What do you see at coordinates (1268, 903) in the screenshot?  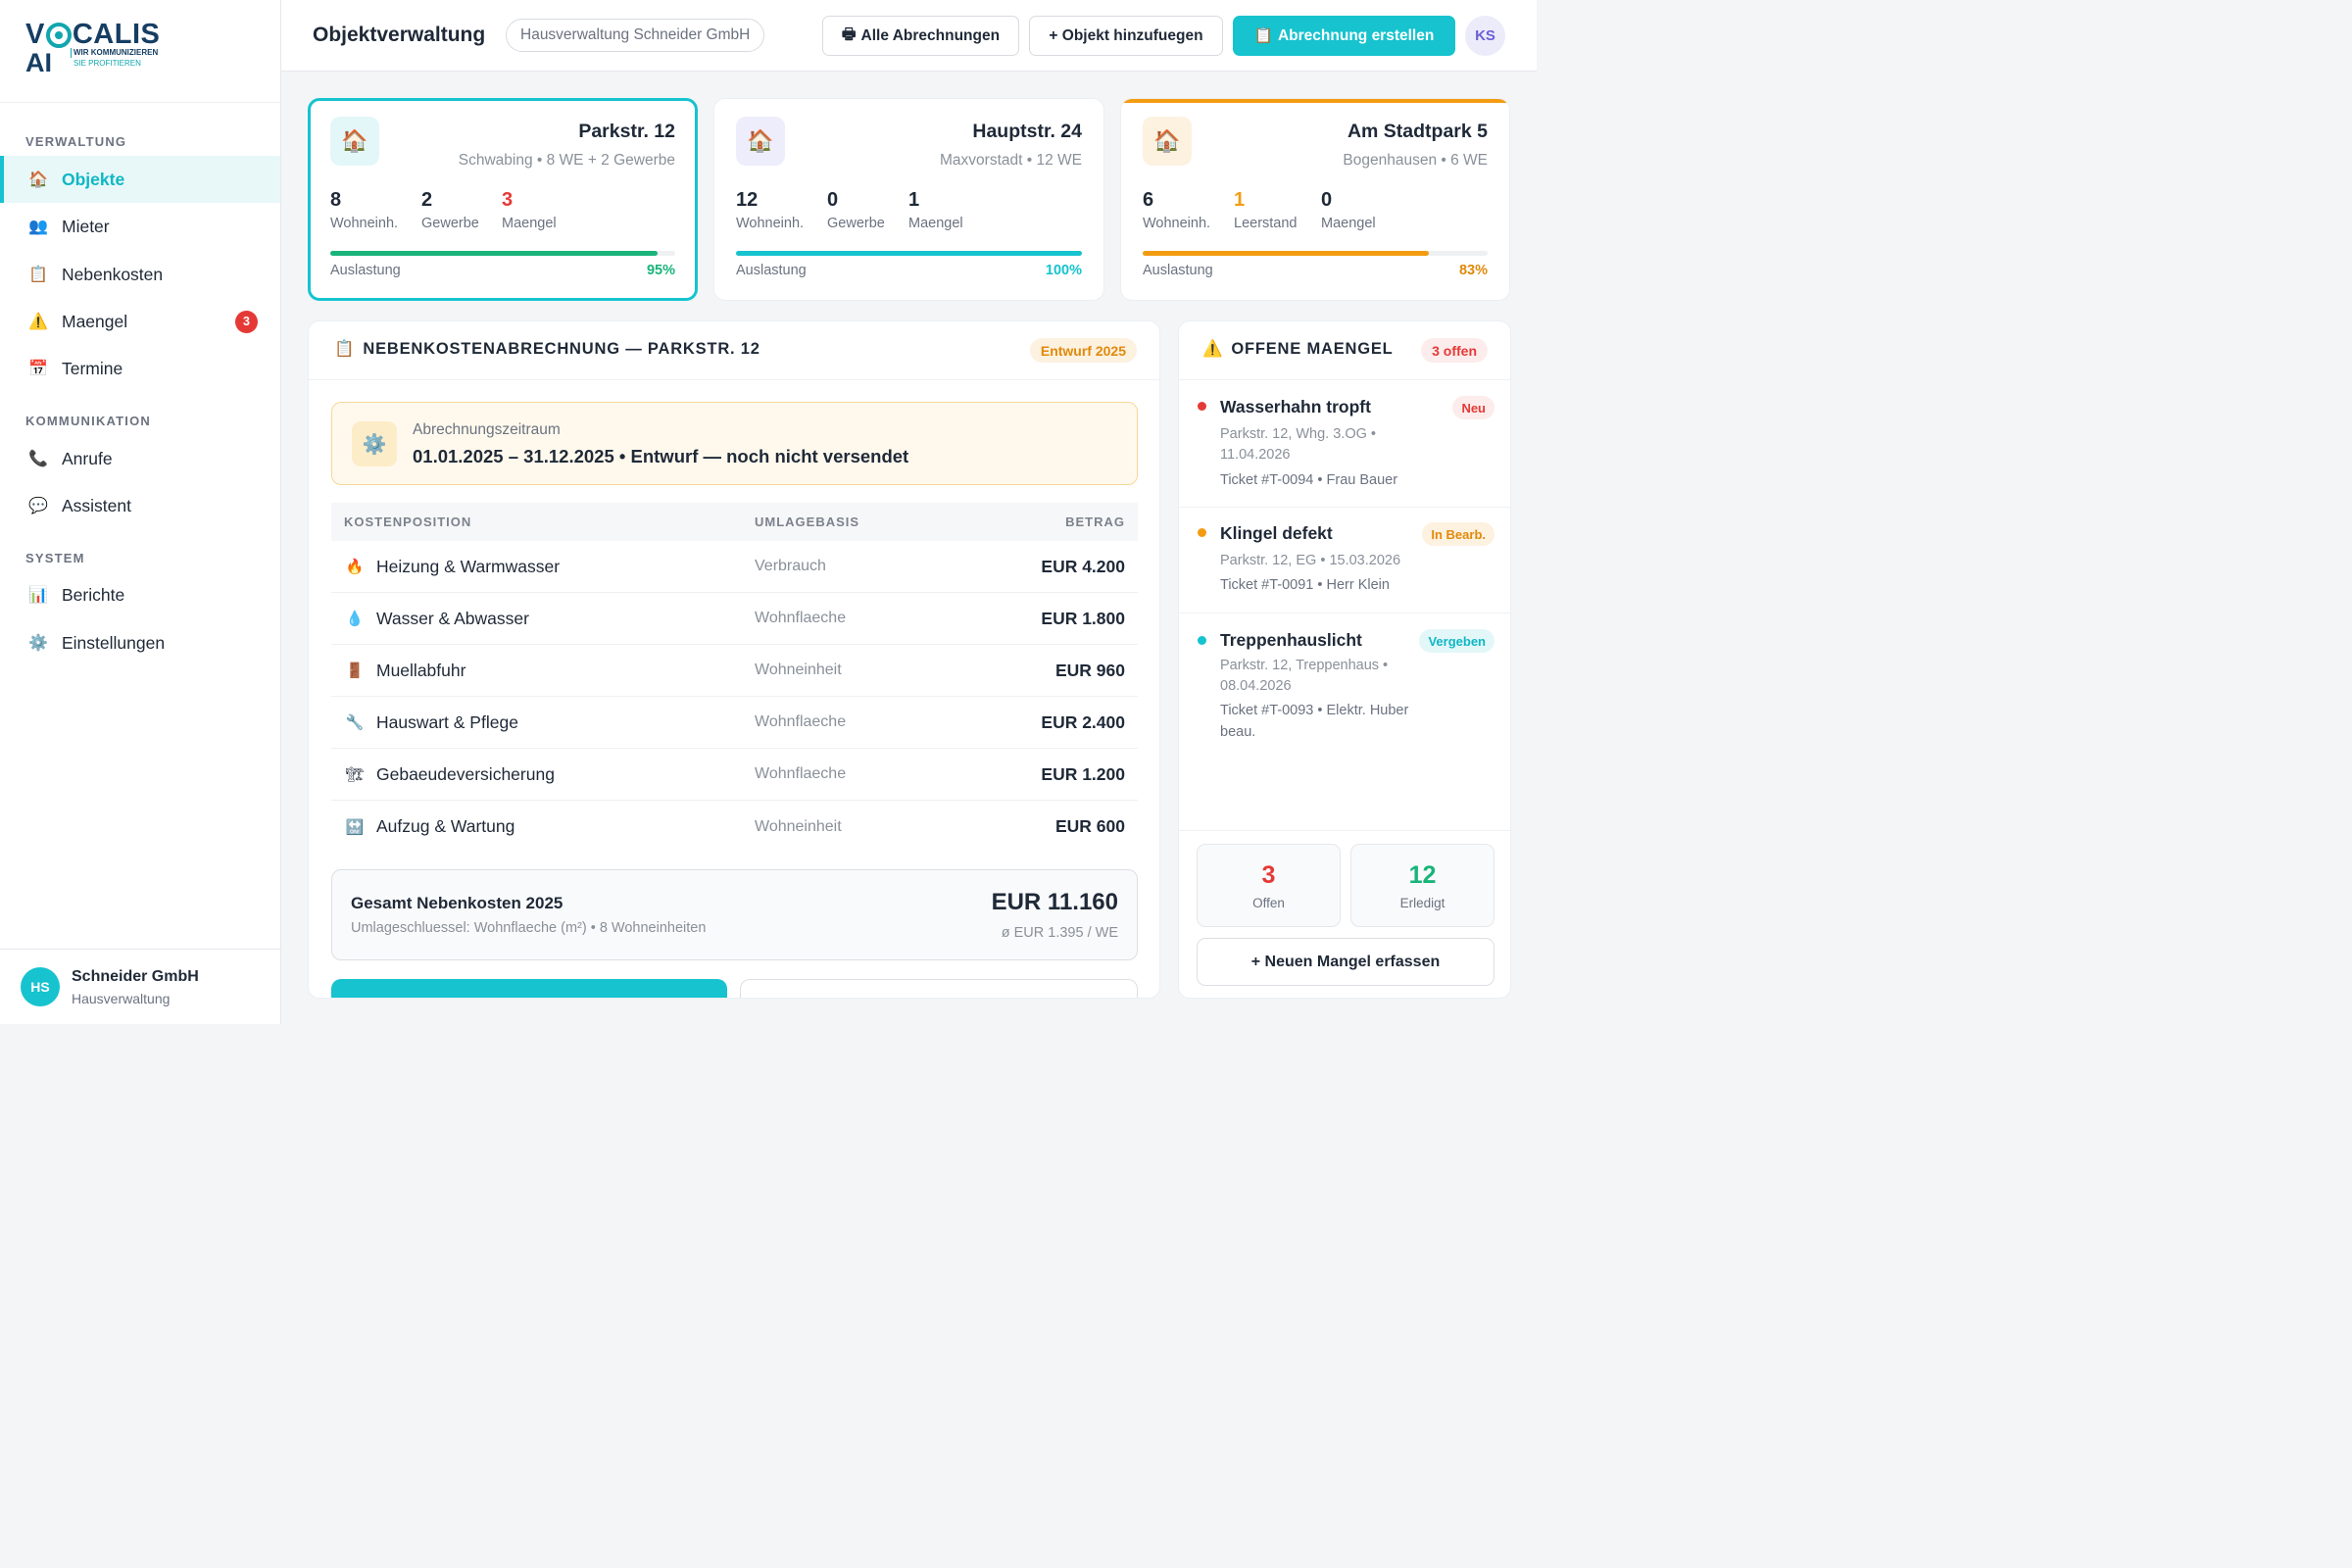 I see `open-count-label: Offen` at bounding box center [1268, 903].